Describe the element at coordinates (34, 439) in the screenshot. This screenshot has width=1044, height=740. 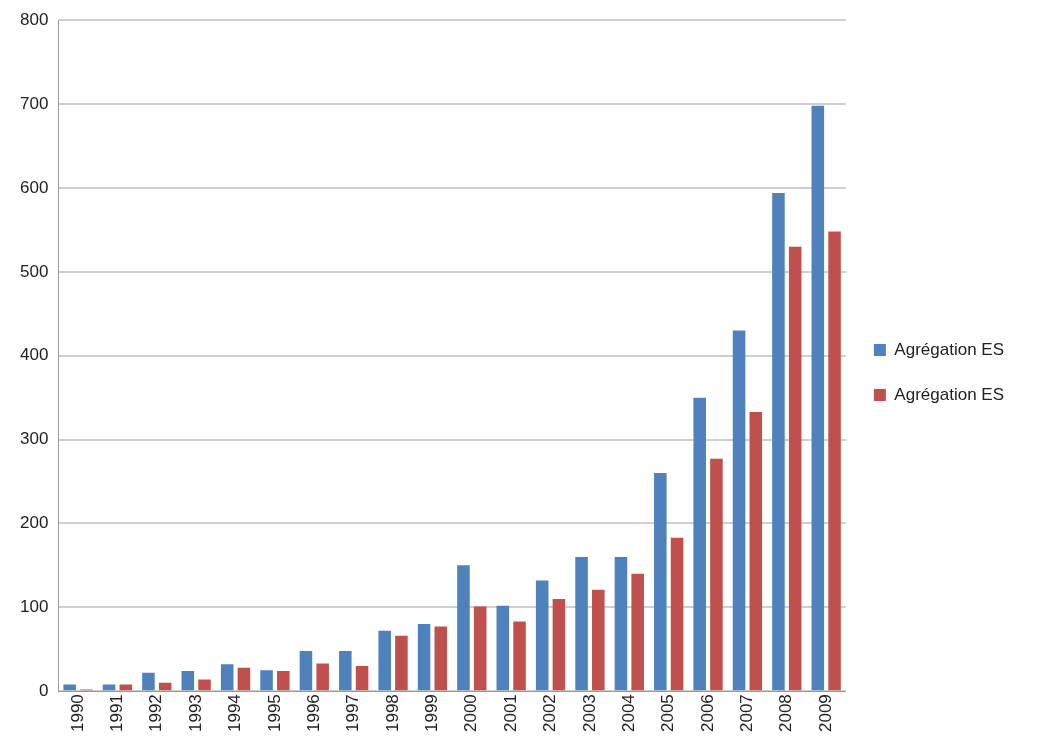
I see `y-tick-label: 300` at that location.